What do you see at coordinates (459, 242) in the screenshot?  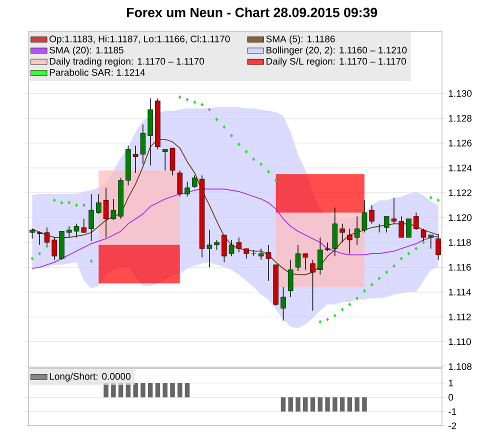 I see `y-tick-label: 1.118` at bounding box center [459, 242].